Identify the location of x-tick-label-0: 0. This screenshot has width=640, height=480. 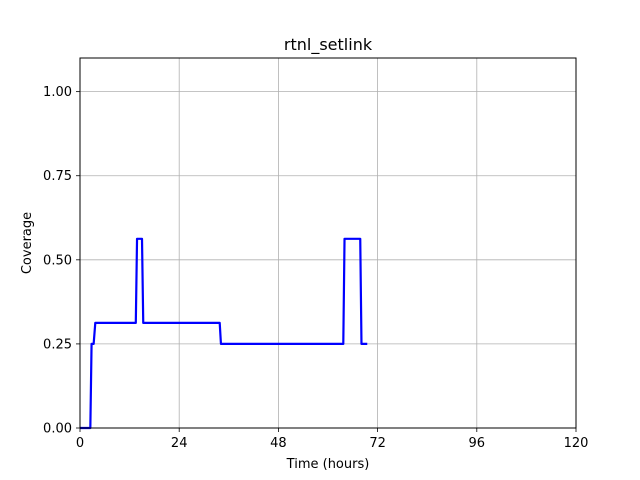
(80, 443).